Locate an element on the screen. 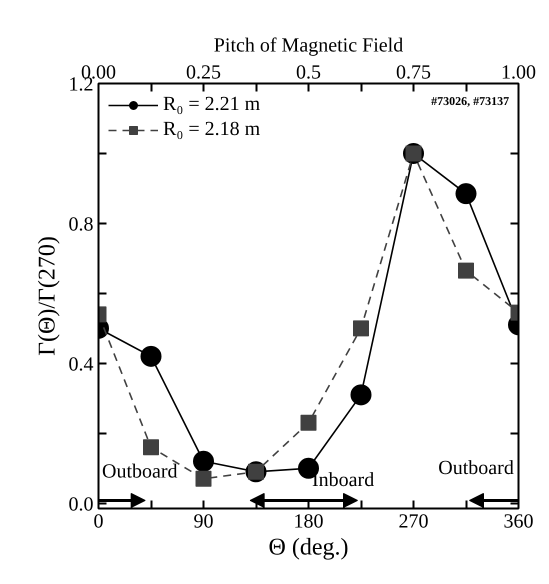 The image size is (549, 584). x2-tick-label: 1.00 is located at coordinates (518, 73).